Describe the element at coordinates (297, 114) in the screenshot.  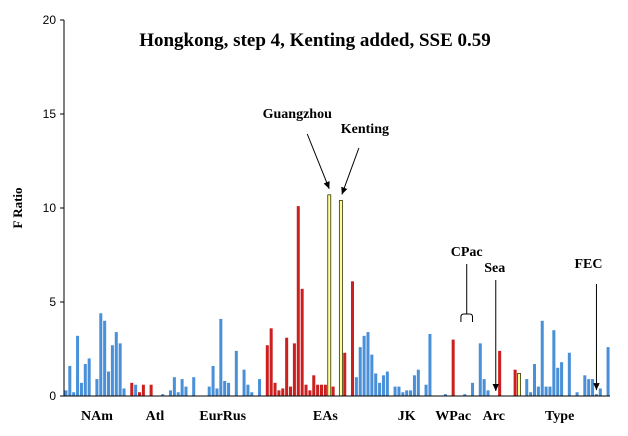
I see `annotation-label: Guangzhou` at that location.